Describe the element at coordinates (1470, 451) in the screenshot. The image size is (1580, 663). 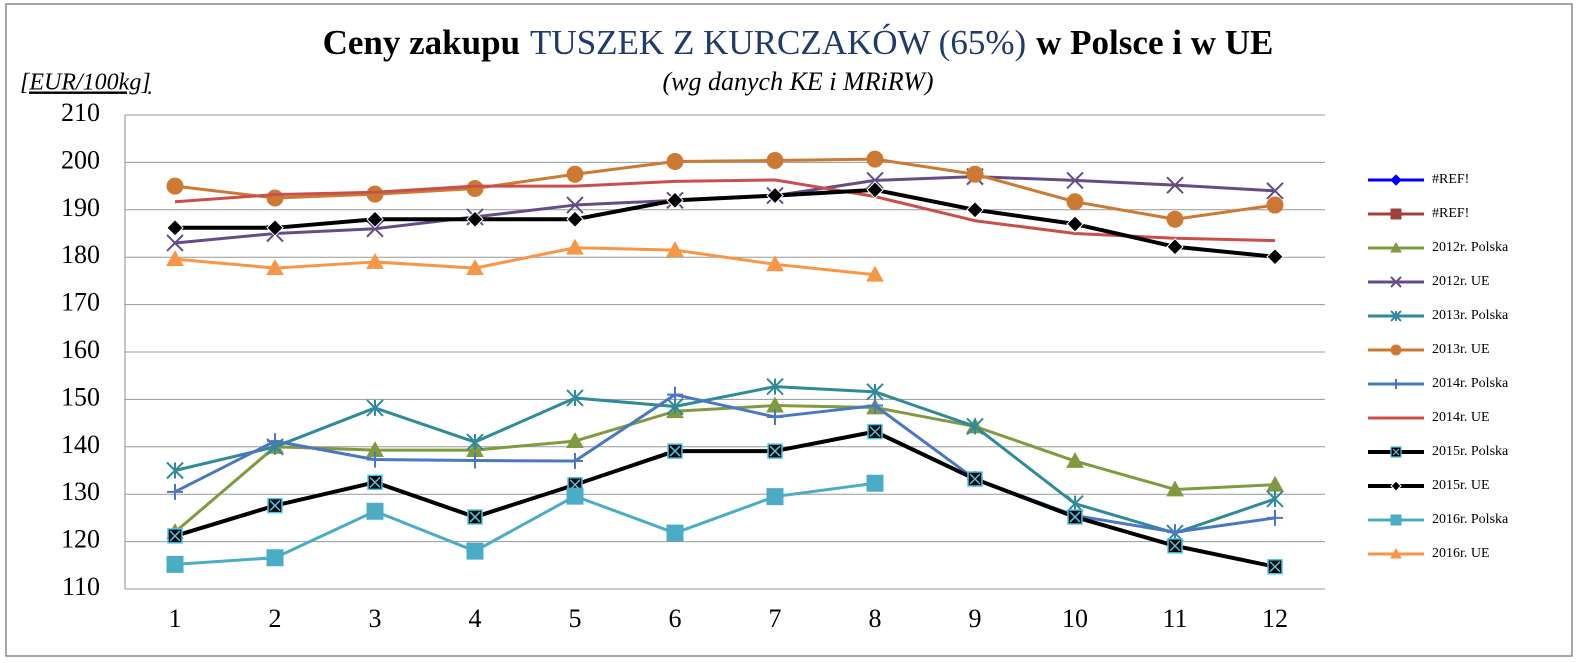
I see `legend-label: 2015r. Polska` at that location.